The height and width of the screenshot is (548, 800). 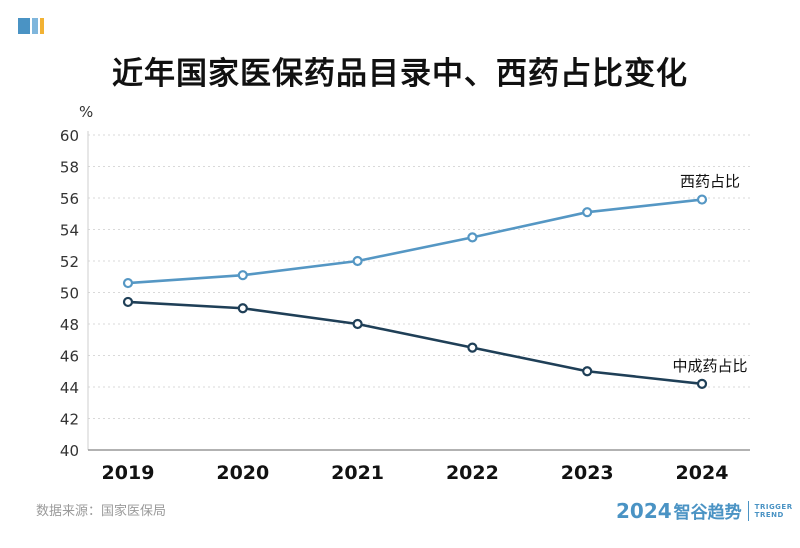 What do you see at coordinates (415, 343) in the screenshot?
I see `chinese-medicine-line` at bounding box center [415, 343].